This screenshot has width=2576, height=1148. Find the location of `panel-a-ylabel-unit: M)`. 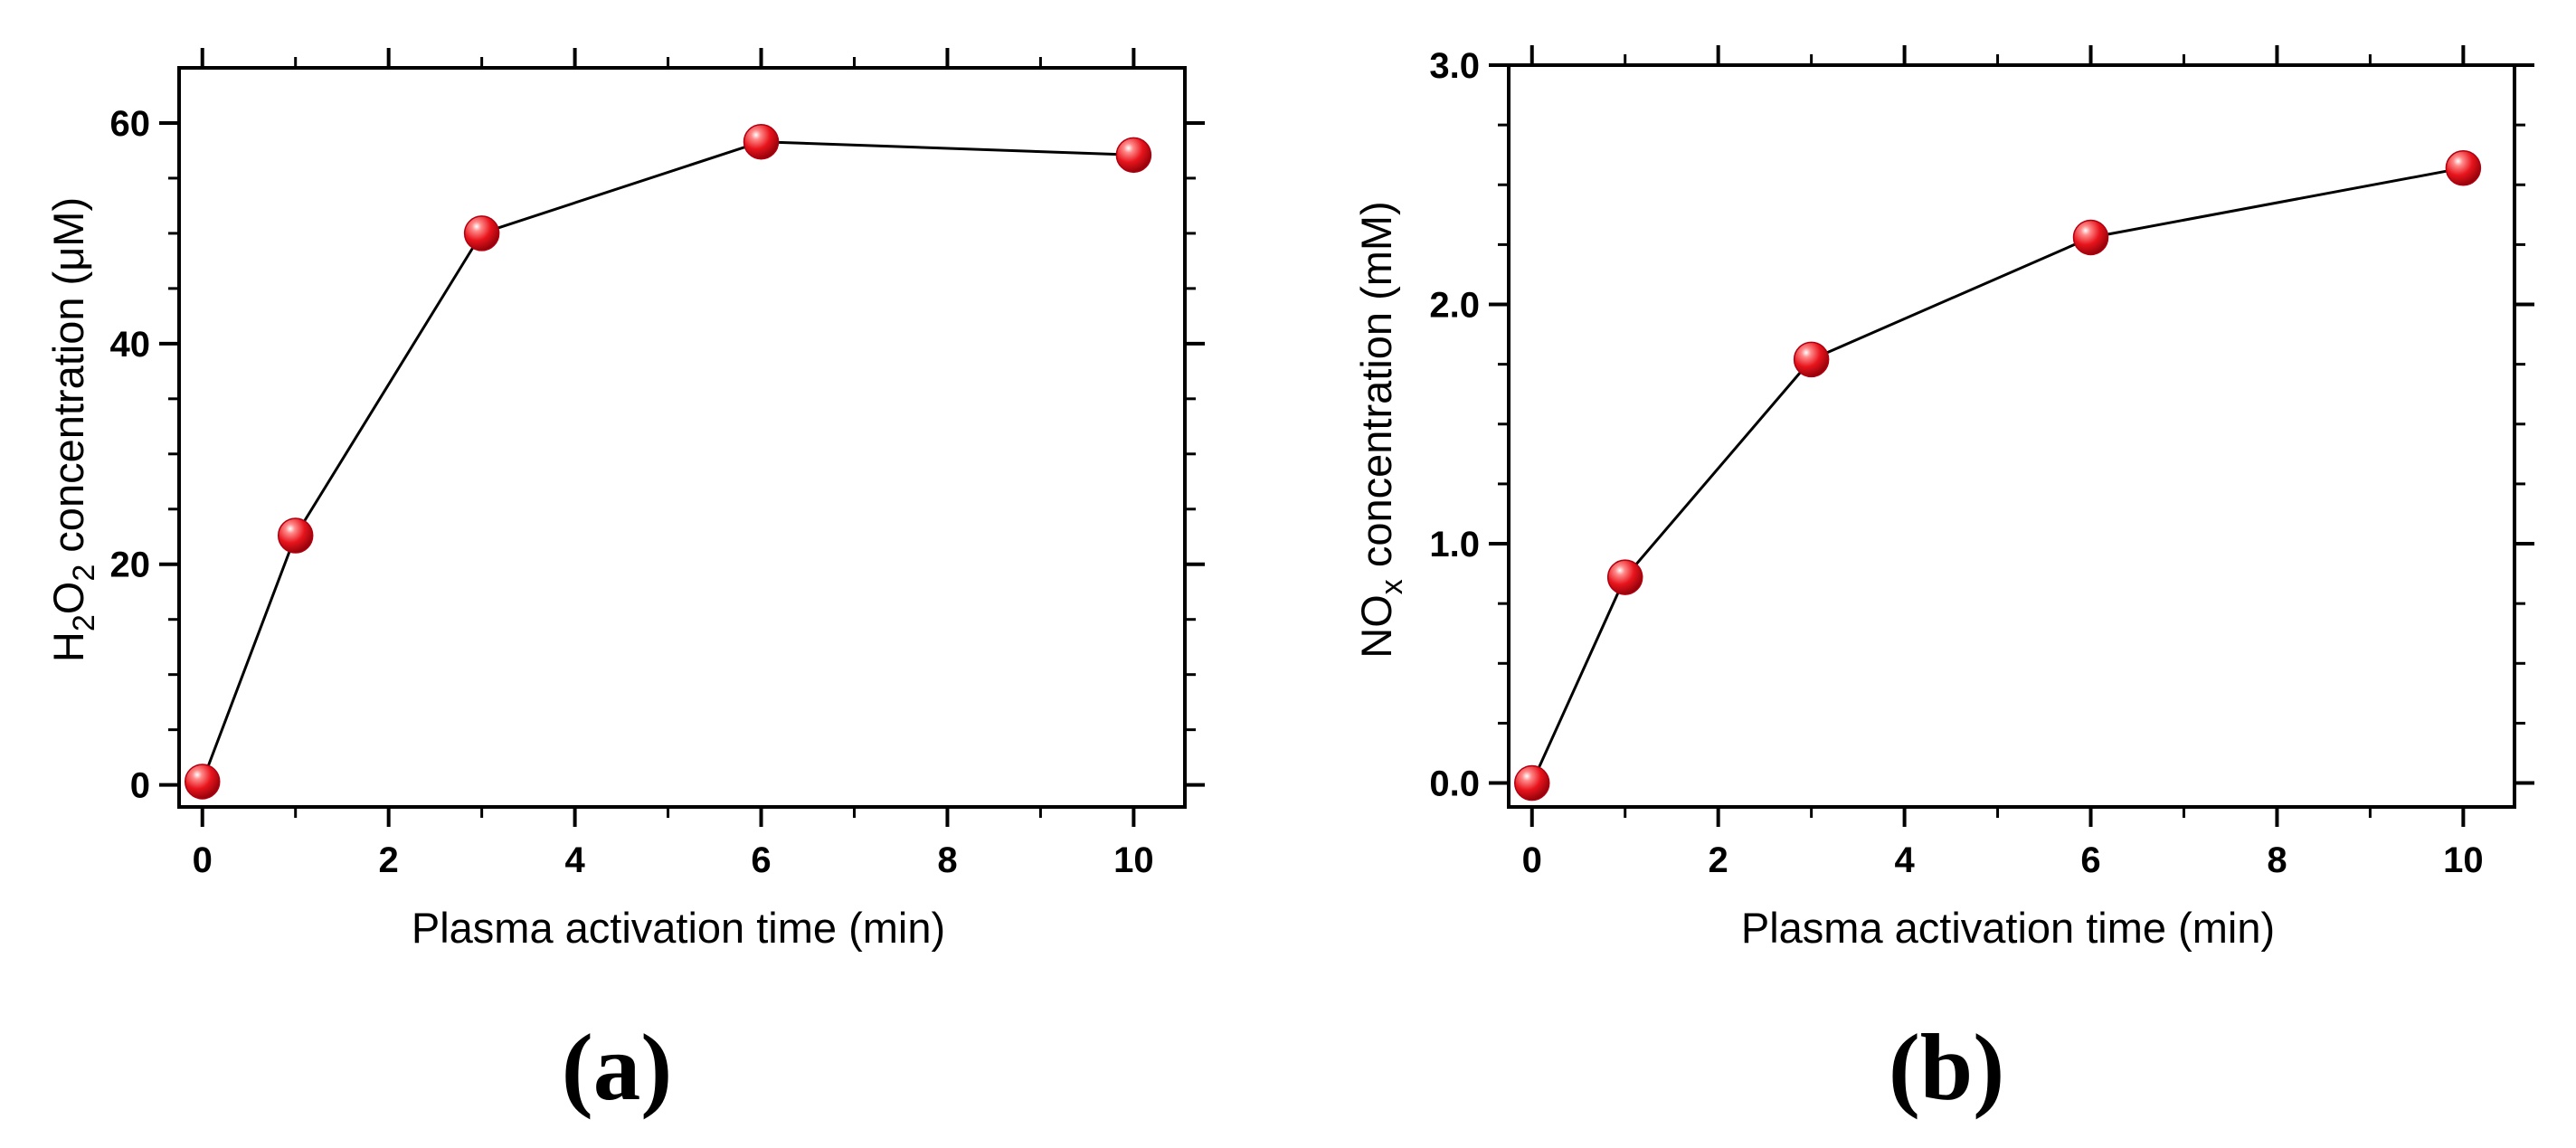

panel-a-ylabel-unit: M) is located at coordinates (68, 222).